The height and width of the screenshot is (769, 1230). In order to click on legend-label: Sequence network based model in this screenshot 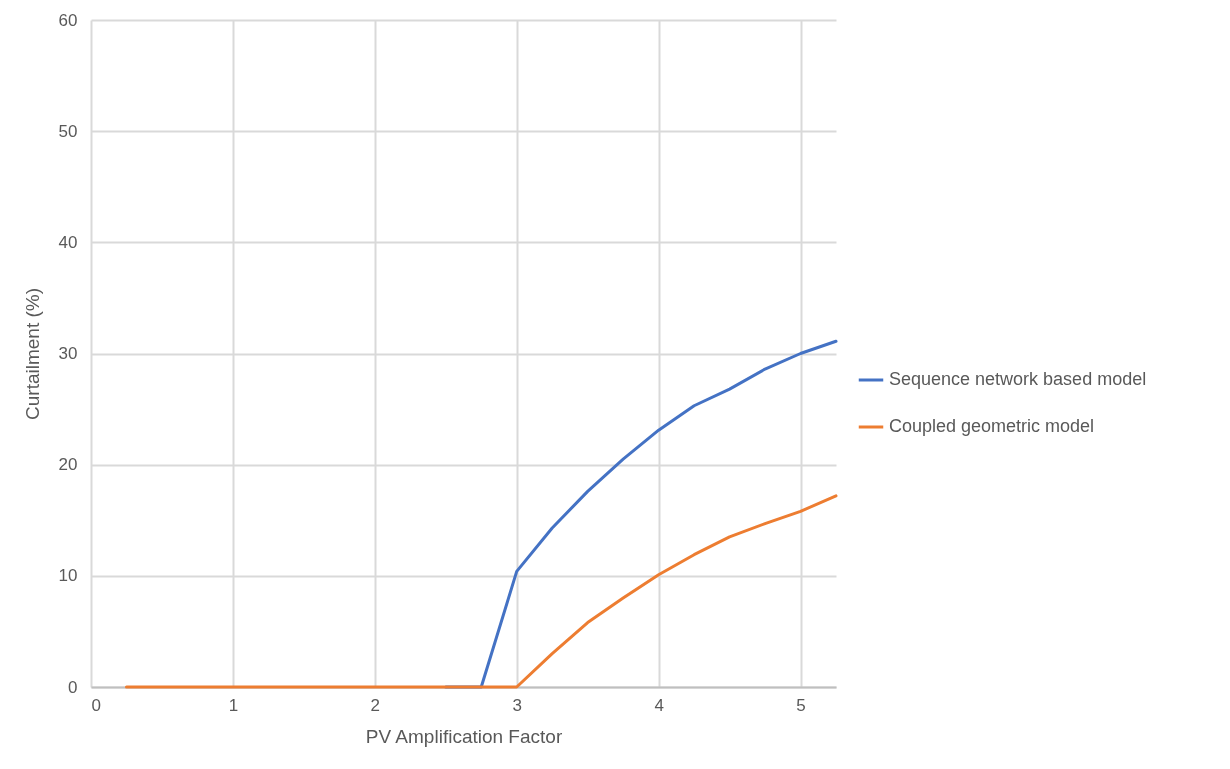, I will do `click(1018, 379)`.